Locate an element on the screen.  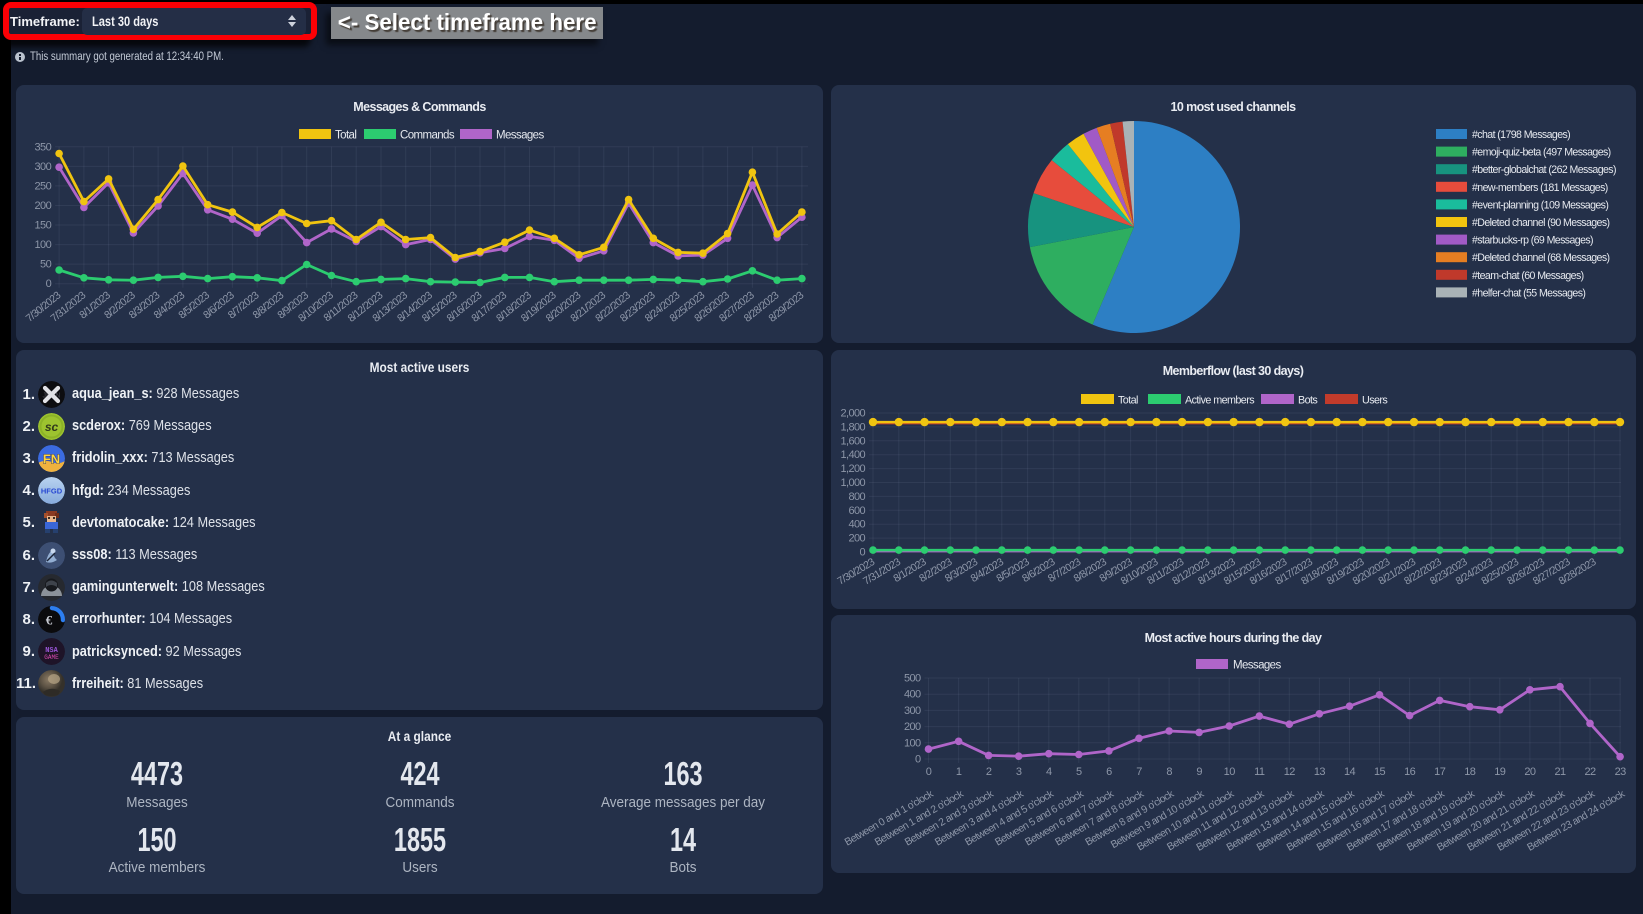
svg-text: 3 is located at coordinates (1019, 772).